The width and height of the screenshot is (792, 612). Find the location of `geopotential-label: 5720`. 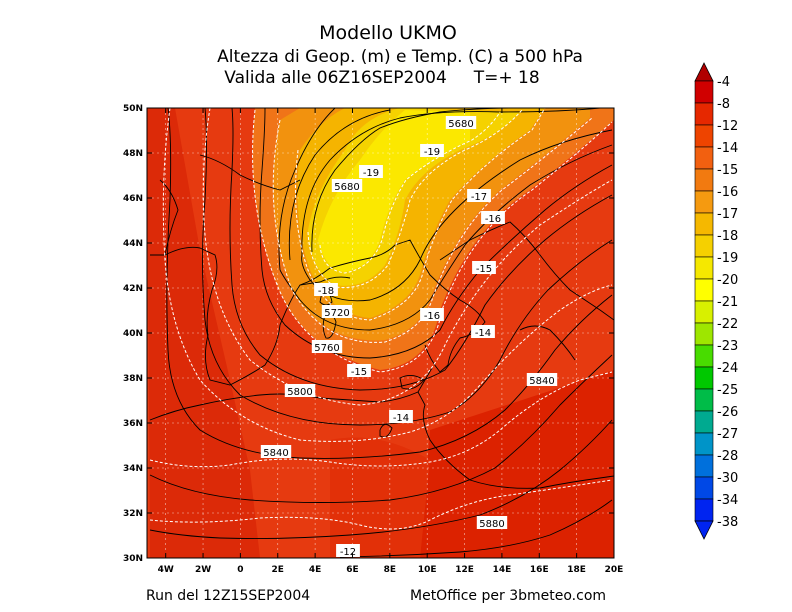

geopotential-label: 5720 is located at coordinates (337, 312).